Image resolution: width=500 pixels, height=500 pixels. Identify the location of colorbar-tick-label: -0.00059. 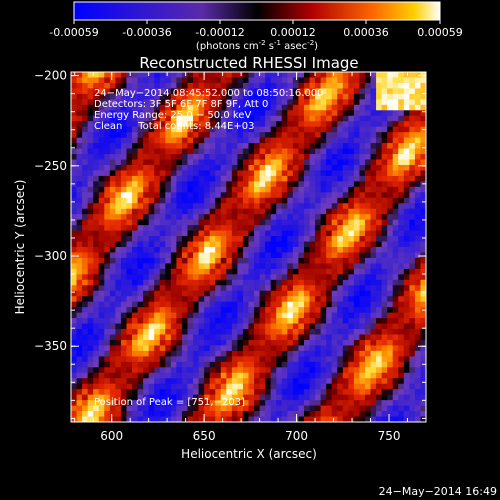
(73, 32).